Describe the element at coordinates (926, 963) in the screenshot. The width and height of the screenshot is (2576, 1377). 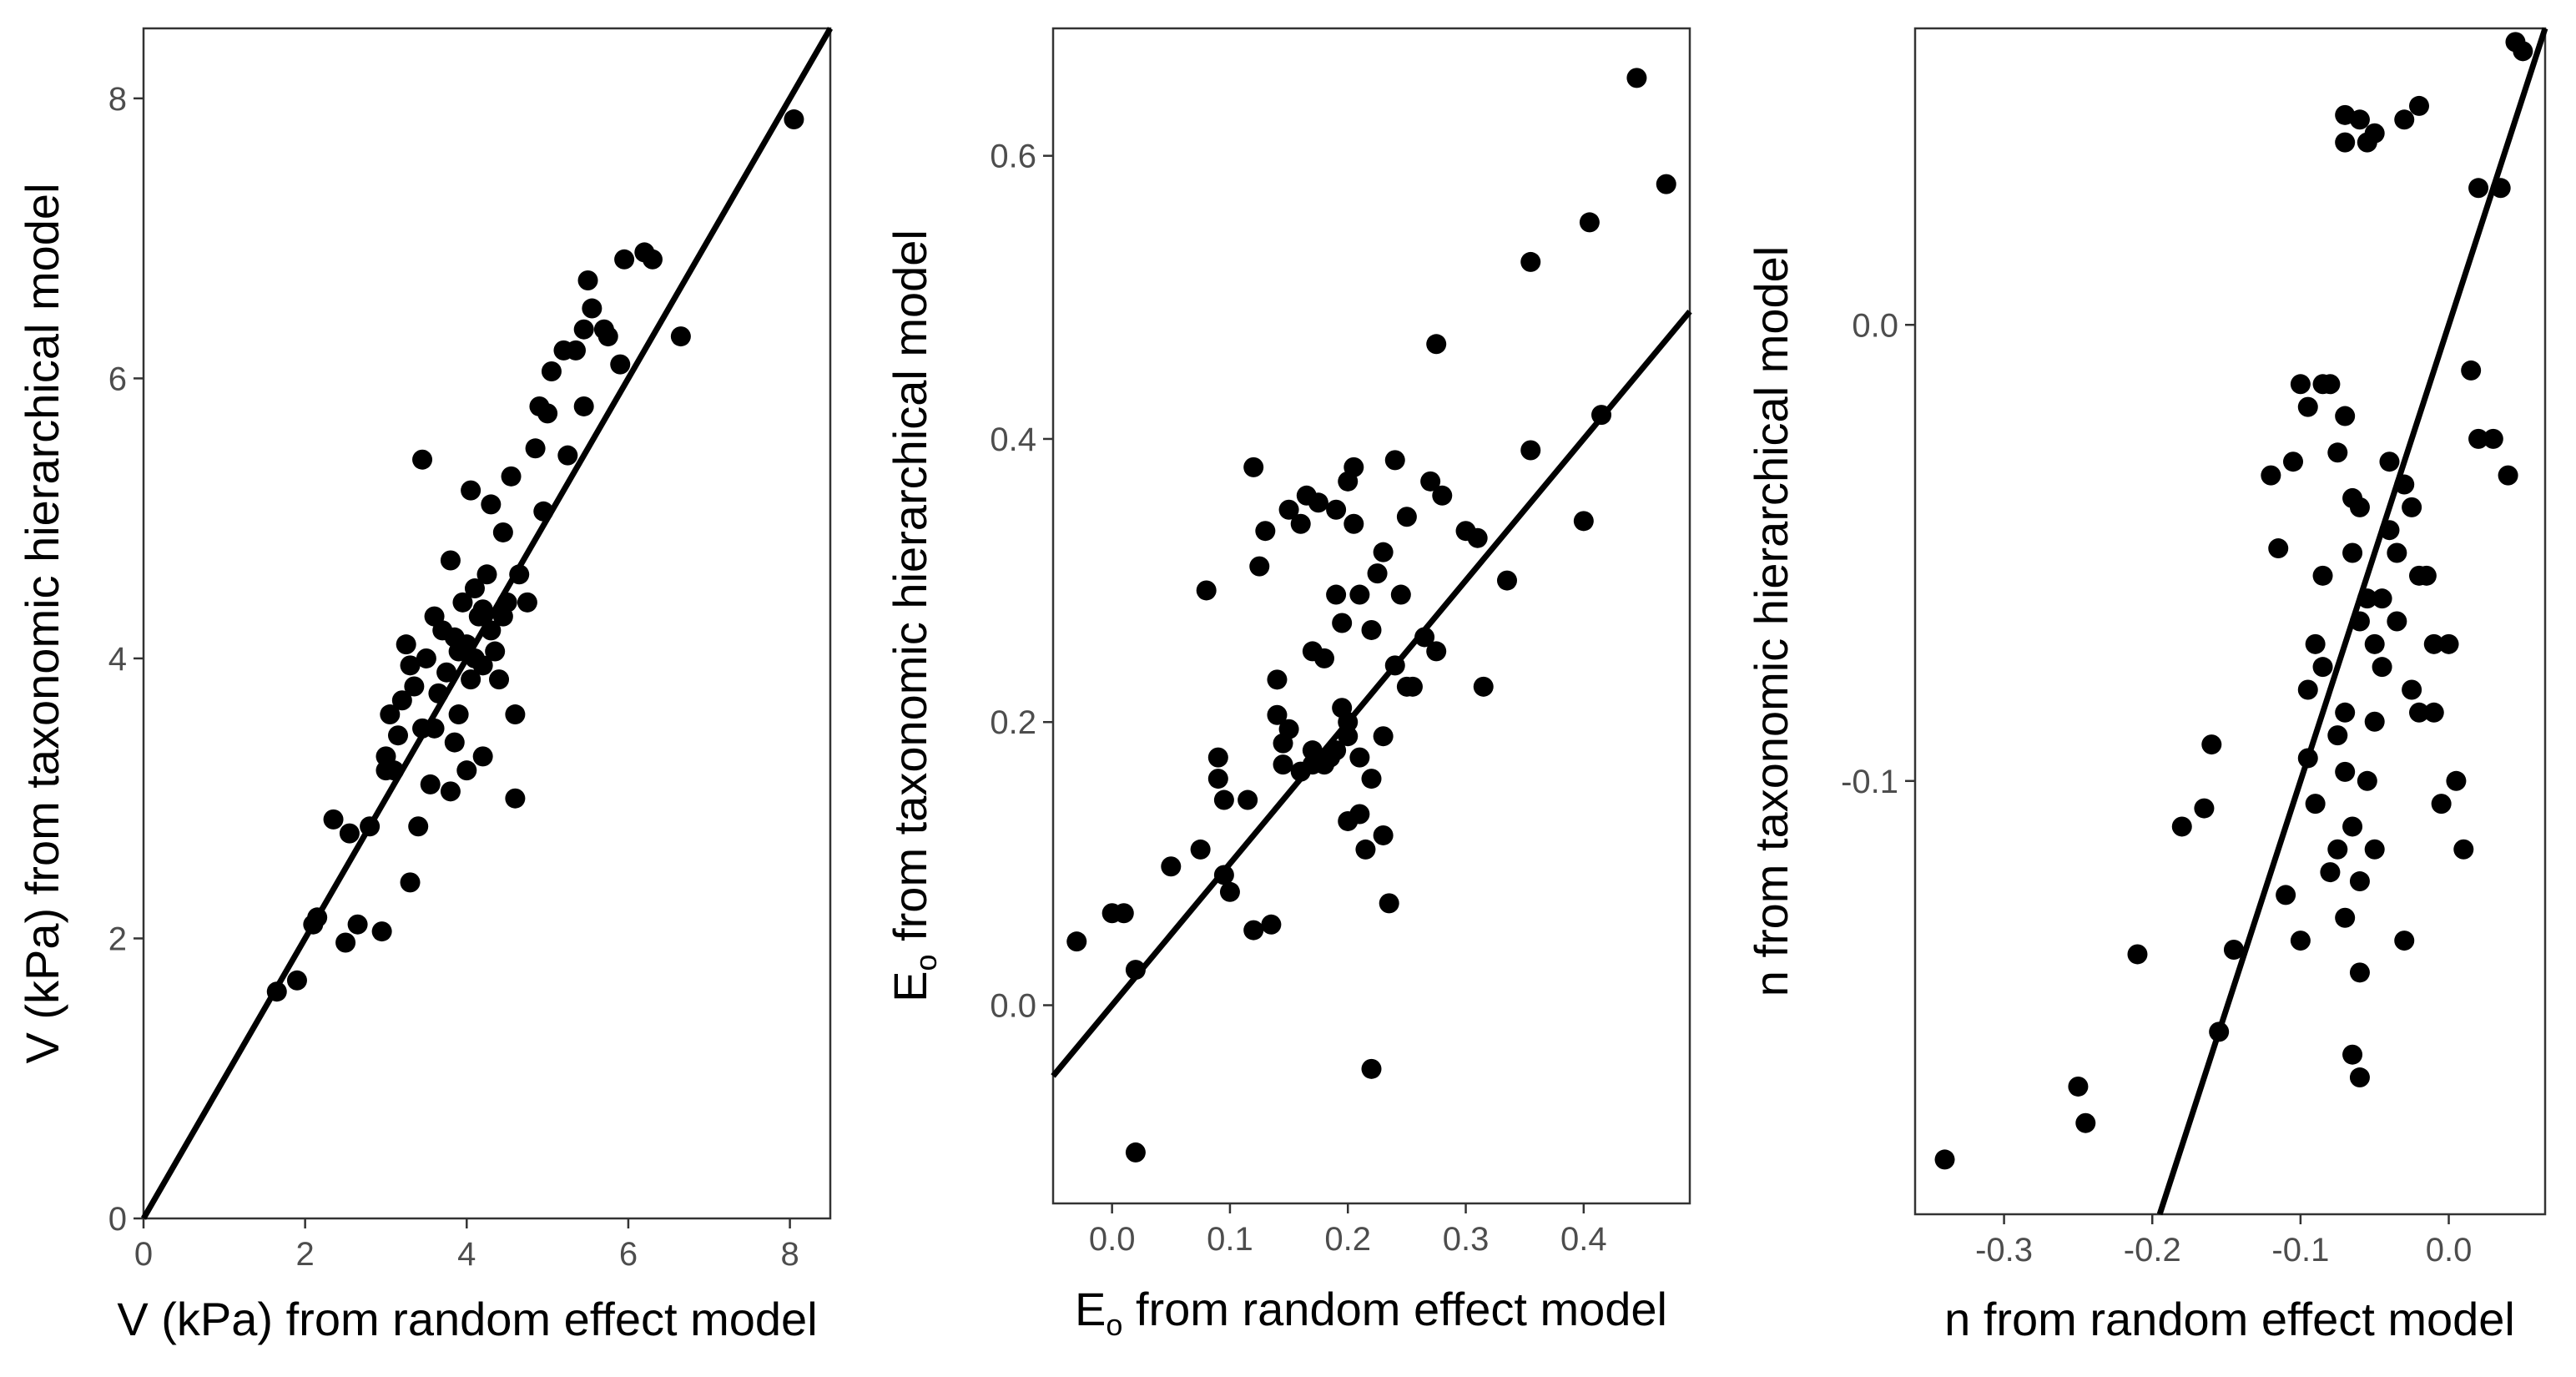
I see `panel-2-ylabel-sub: o` at that location.